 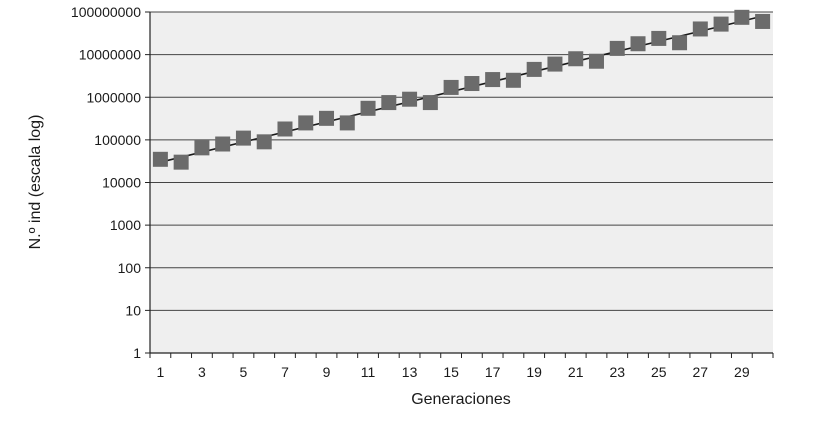 What do you see at coordinates (617, 372) in the screenshot?
I see `x-tick-label: 23` at bounding box center [617, 372].